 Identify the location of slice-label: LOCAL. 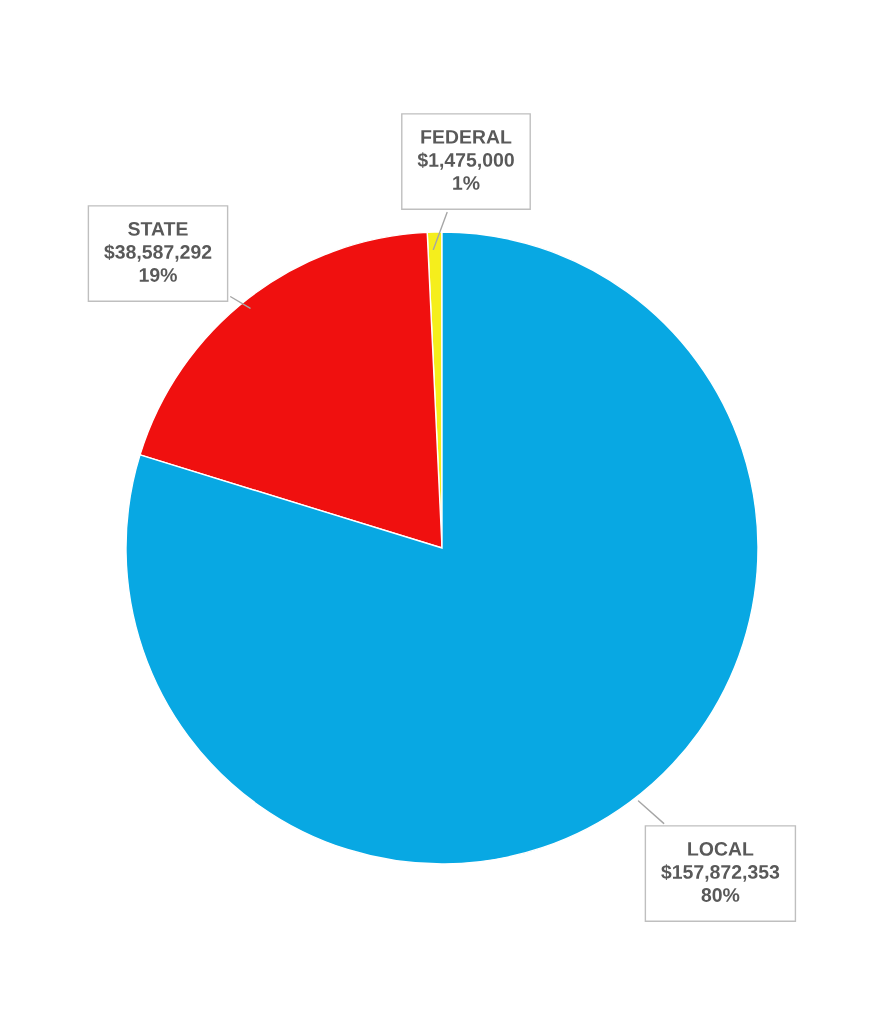
(721, 848).